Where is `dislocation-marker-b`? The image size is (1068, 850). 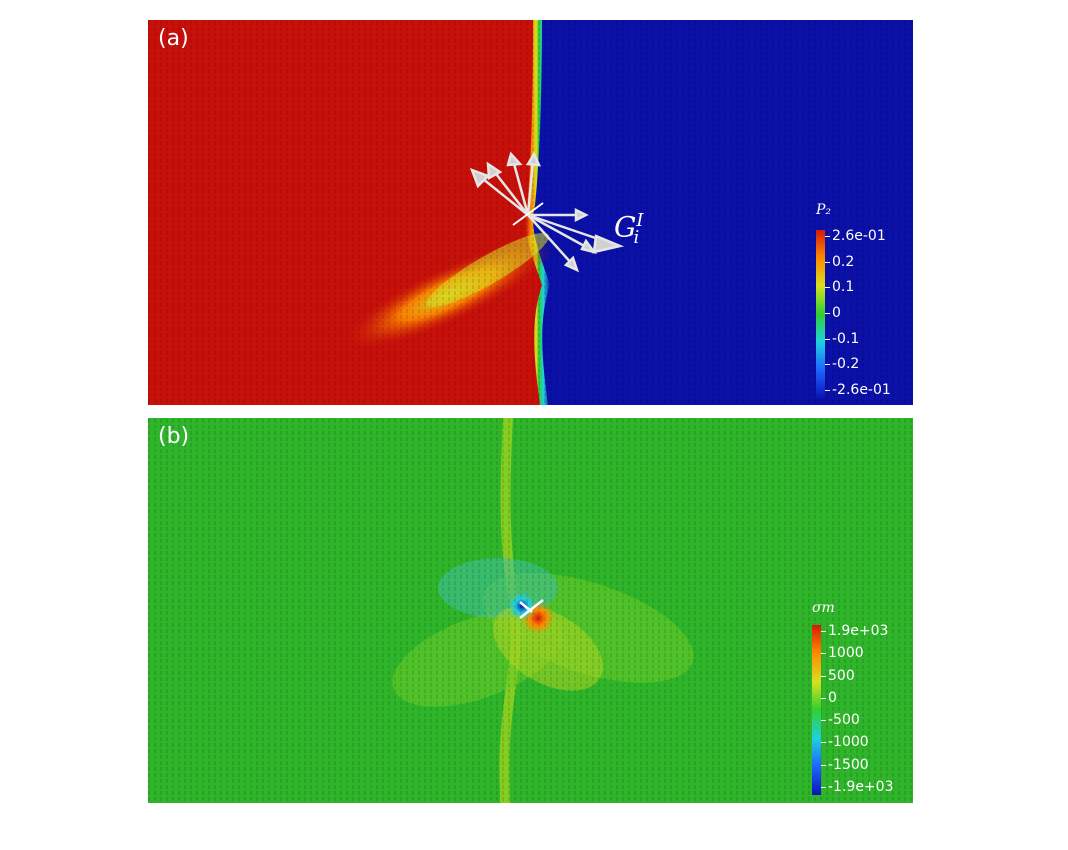
dislocation-marker-b is located at coordinates (531, 609).